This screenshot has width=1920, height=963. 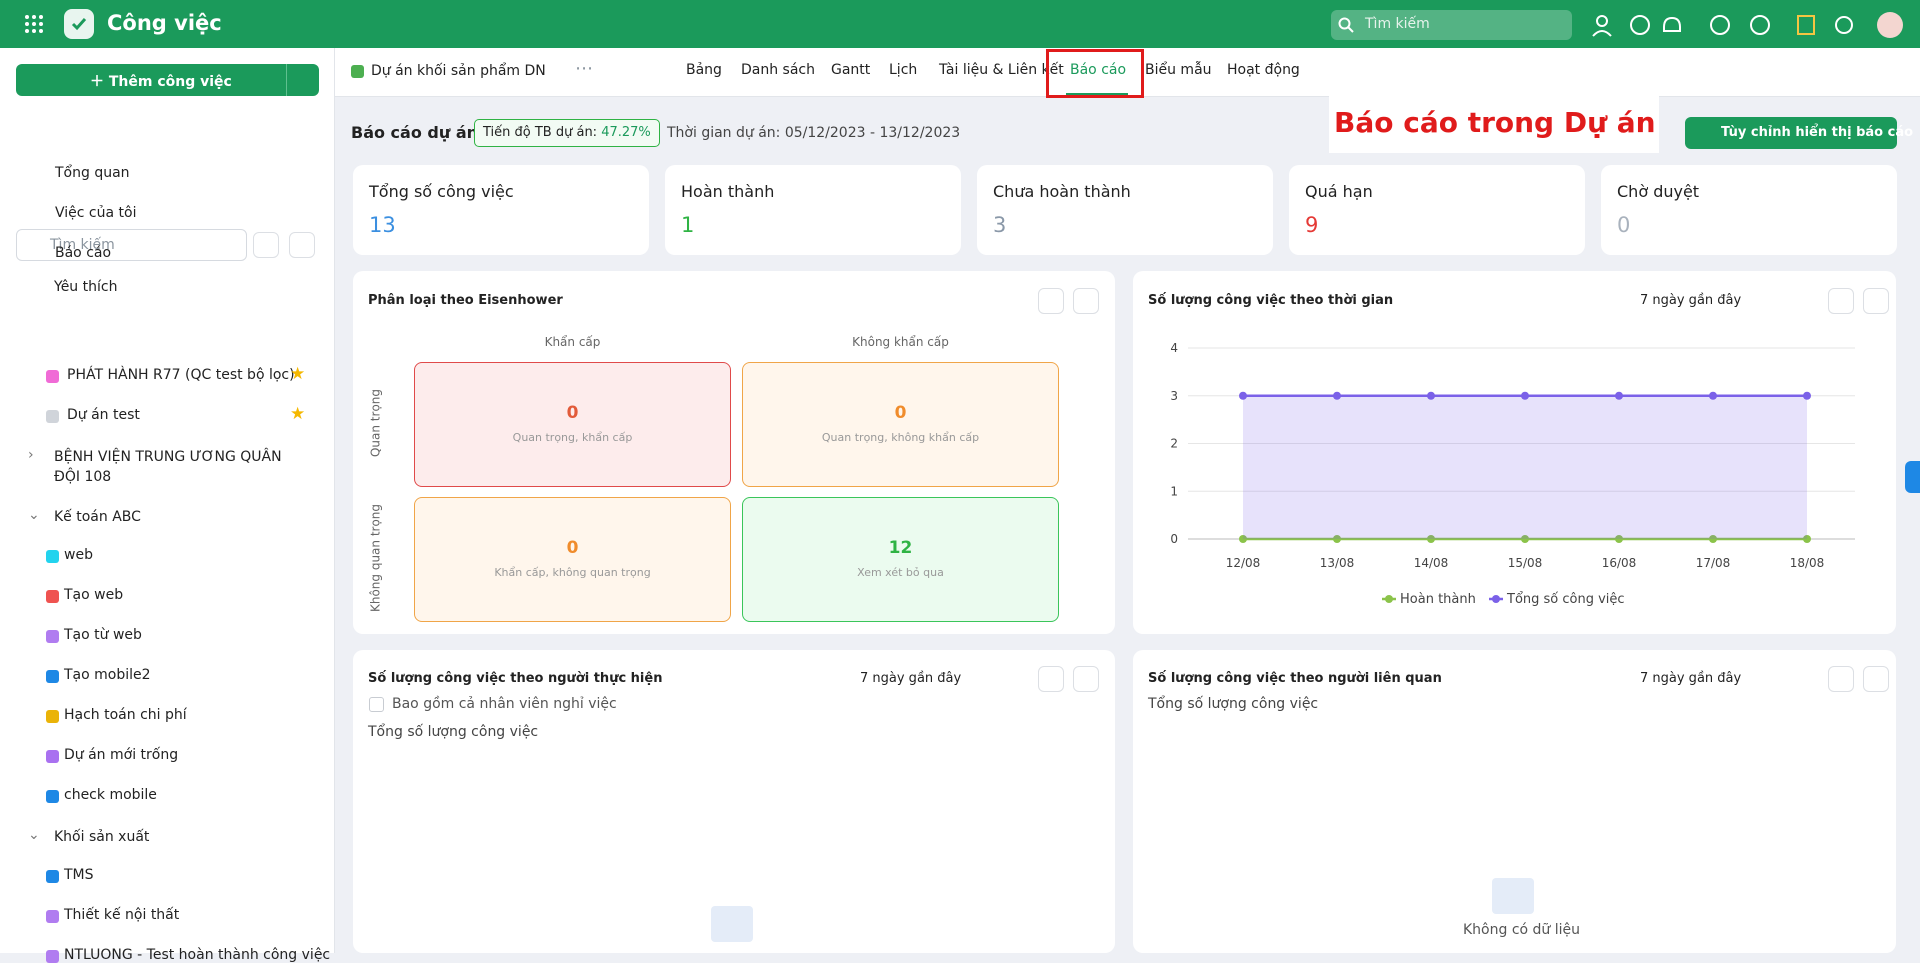 I want to click on project-item: Tạo mobile2, so click(x=107, y=675).